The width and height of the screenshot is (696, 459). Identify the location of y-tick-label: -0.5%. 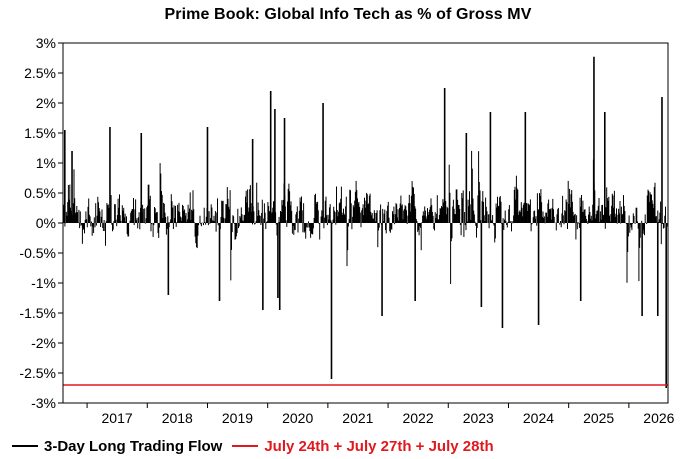
(37, 253).